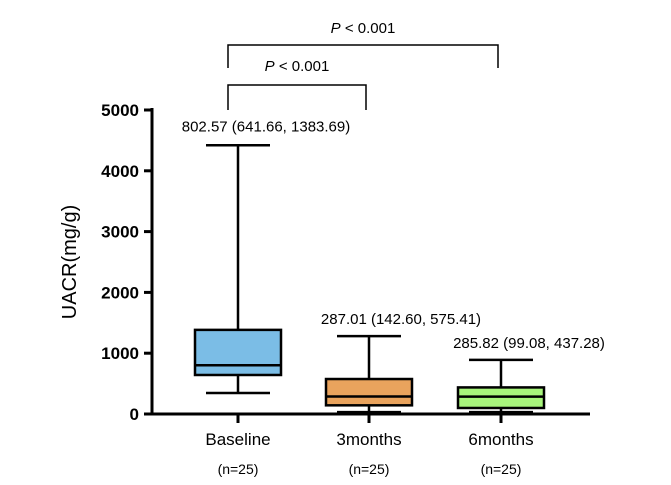 The width and height of the screenshot is (671, 485). What do you see at coordinates (120, 171) in the screenshot?
I see `y-tick-label: 4000` at bounding box center [120, 171].